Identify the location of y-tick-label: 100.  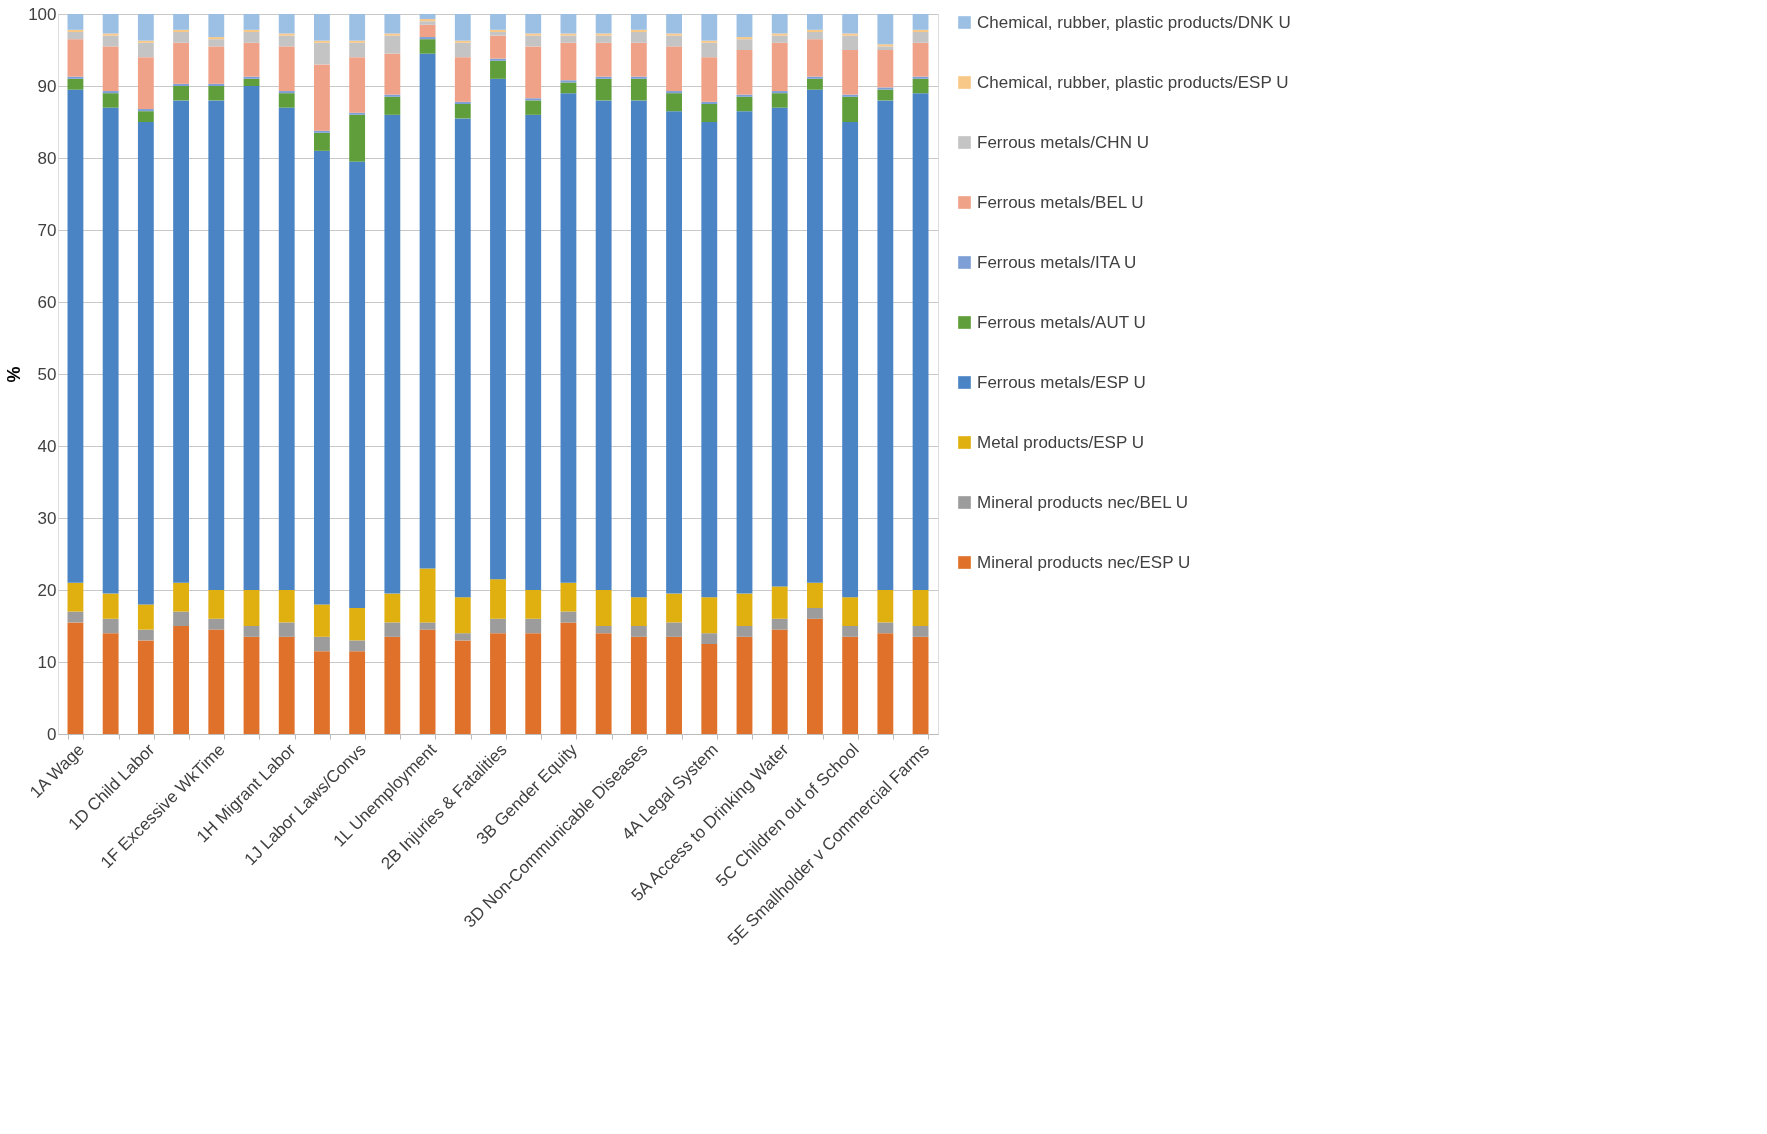
(42, 14).